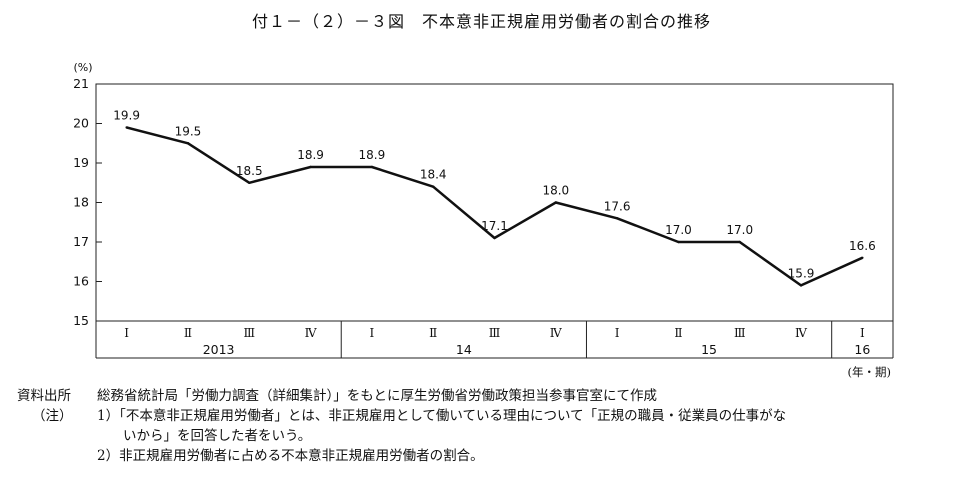  Describe the element at coordinates (81, 123) in the screenshot. I see `y-tick-label: 20` at that location.